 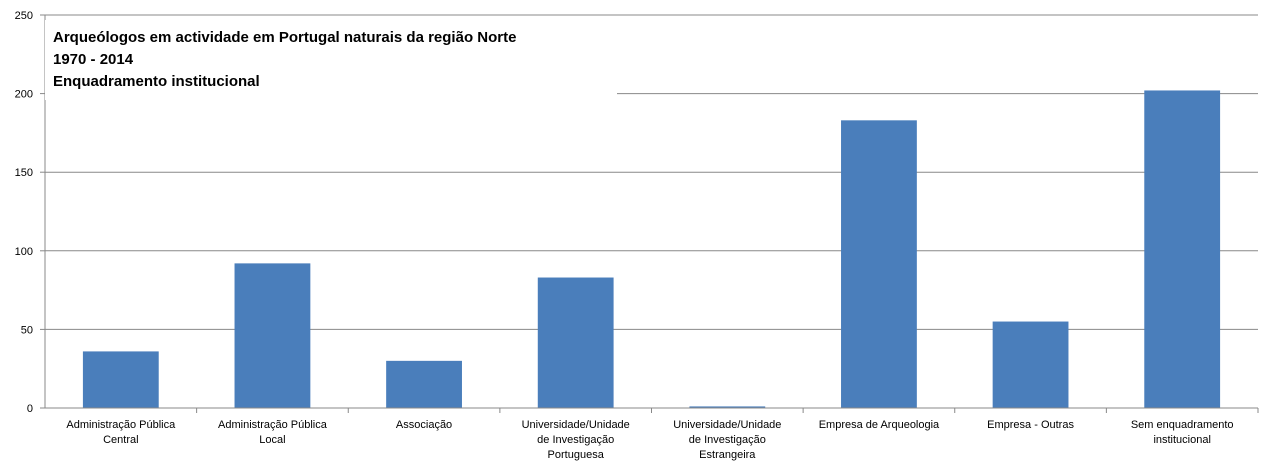 I want to click on x-tick-label: Administração Pública Central, so click(x=121, y=432).